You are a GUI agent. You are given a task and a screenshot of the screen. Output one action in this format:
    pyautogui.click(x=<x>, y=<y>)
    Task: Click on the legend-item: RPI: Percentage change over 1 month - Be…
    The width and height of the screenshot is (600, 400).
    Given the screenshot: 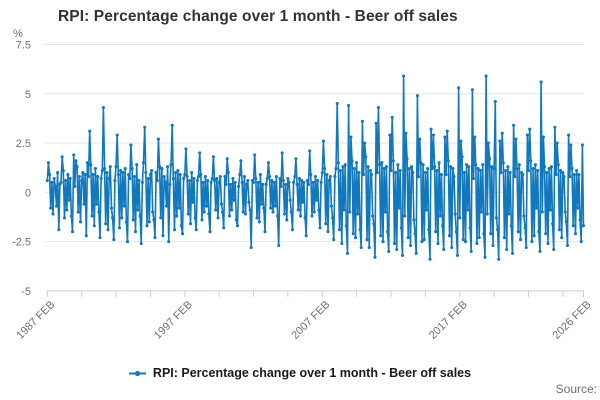 What is the action you would take?
    pyautogui.click(x=300, y=373)
    